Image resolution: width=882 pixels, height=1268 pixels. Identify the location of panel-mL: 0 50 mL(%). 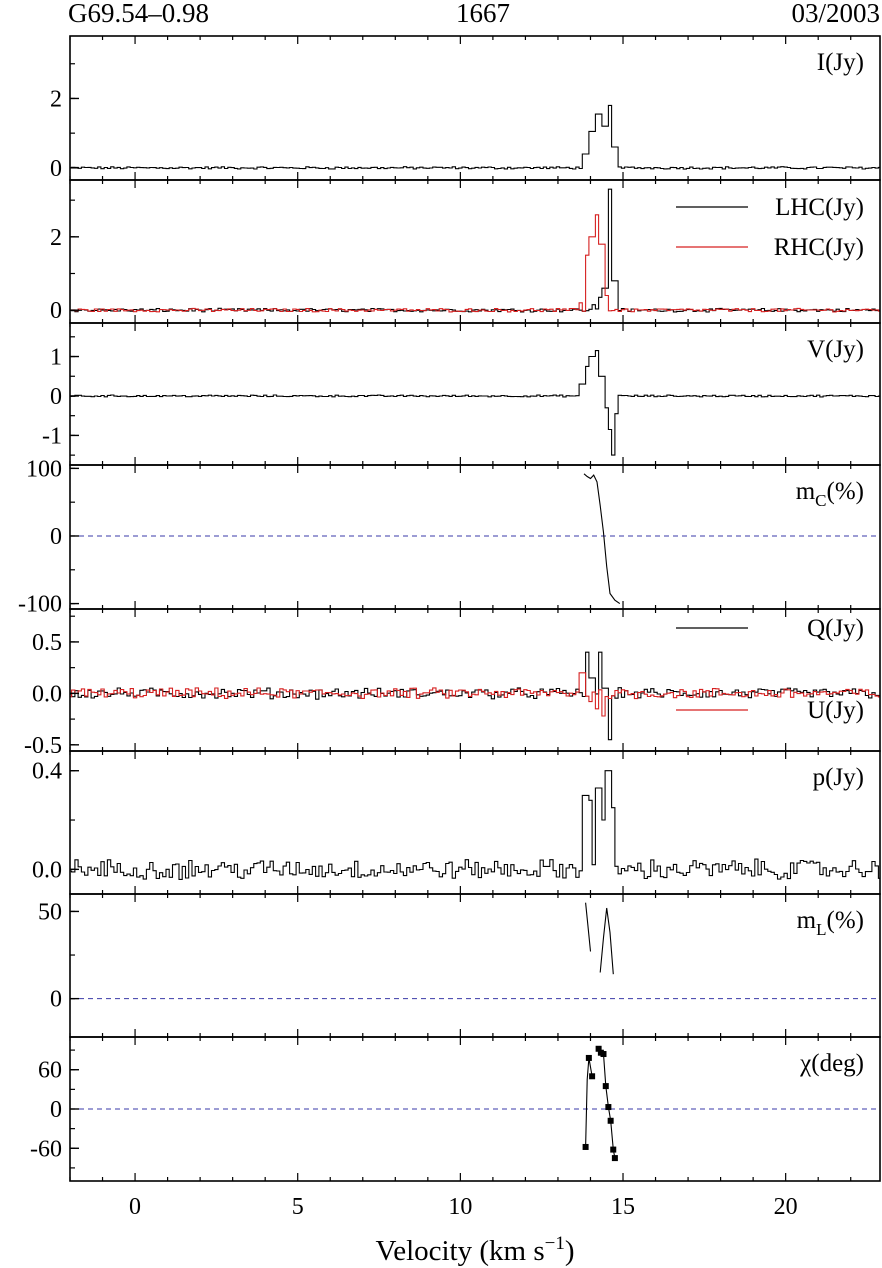
(459, 965).